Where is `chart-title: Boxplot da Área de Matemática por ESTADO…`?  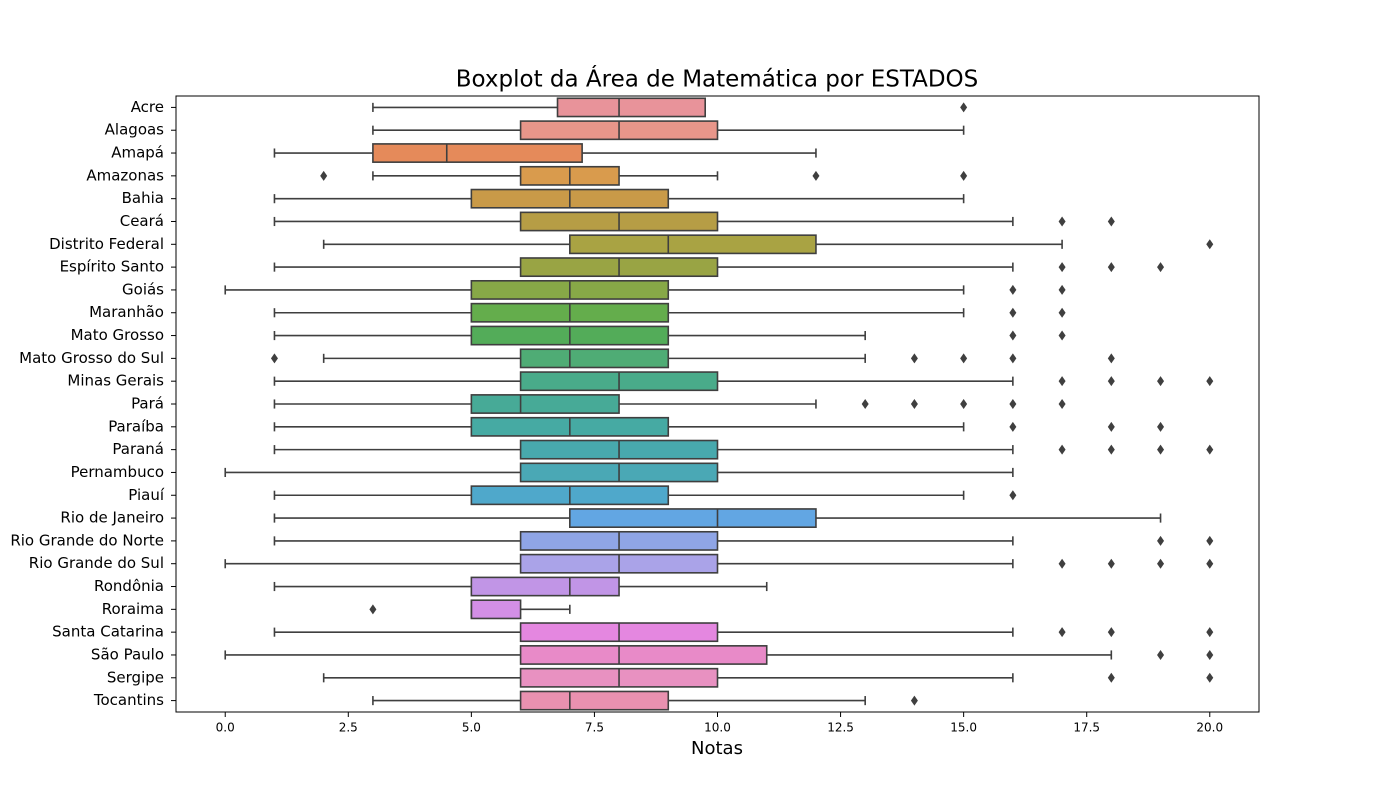
chart-title: Boxplot da Área de Matemática por ESTADO… is located at coordinates (717, 79).